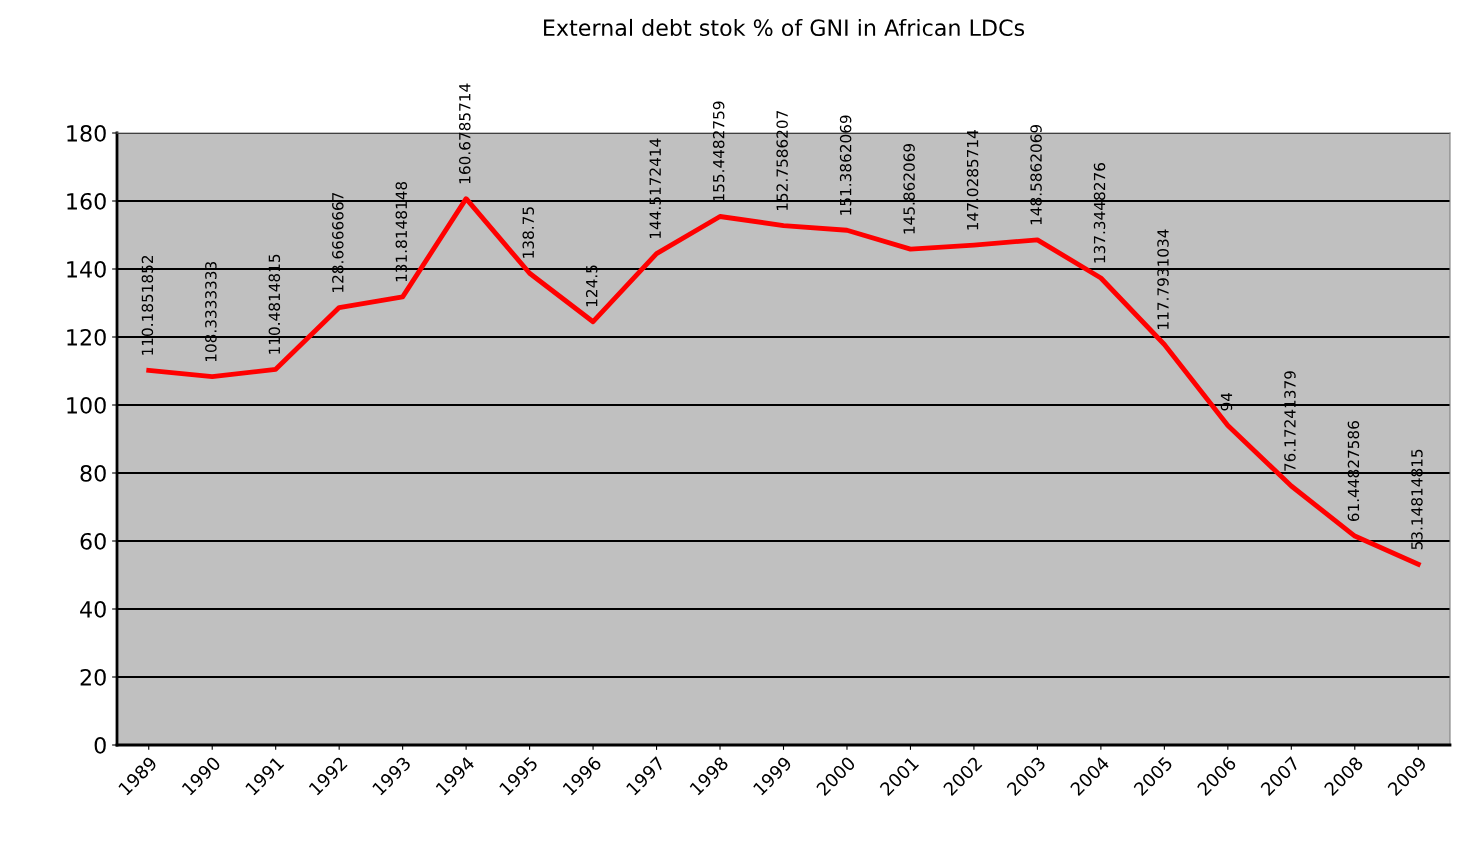 The height and width of the screenshot is (854, 1464). Describe the element at coordinates (93, 473) in the screenshot. I see `y-tick-label: 80` at that location.